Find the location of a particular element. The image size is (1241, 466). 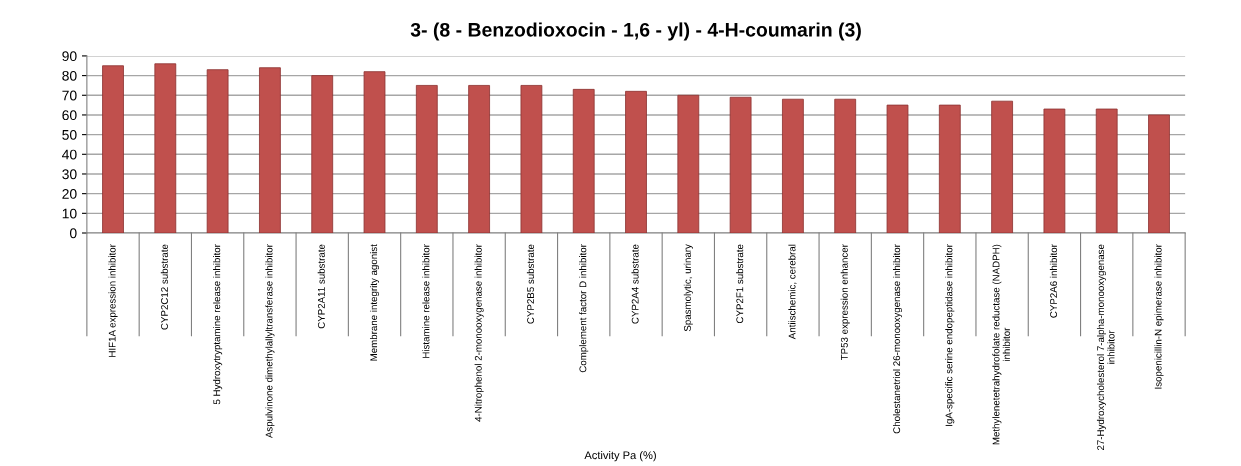

x-tick-label: CYP2F1 substrate is located at coordinates (740, 284).